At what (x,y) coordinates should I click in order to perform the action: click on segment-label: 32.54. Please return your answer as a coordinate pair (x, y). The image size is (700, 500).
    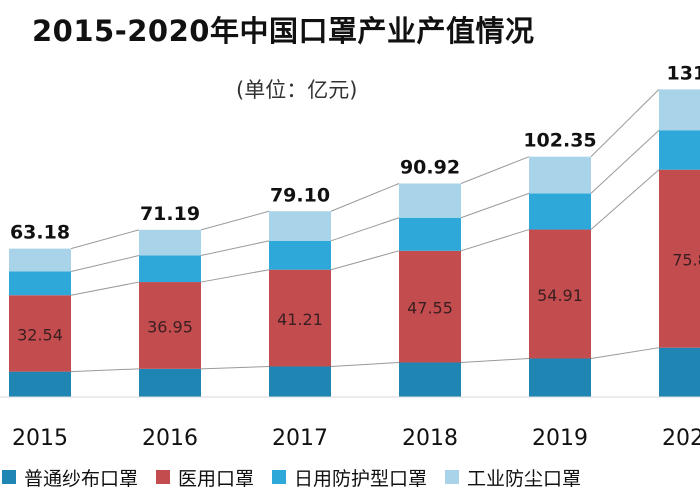
    Looking at the image, I should click on (40, 334).